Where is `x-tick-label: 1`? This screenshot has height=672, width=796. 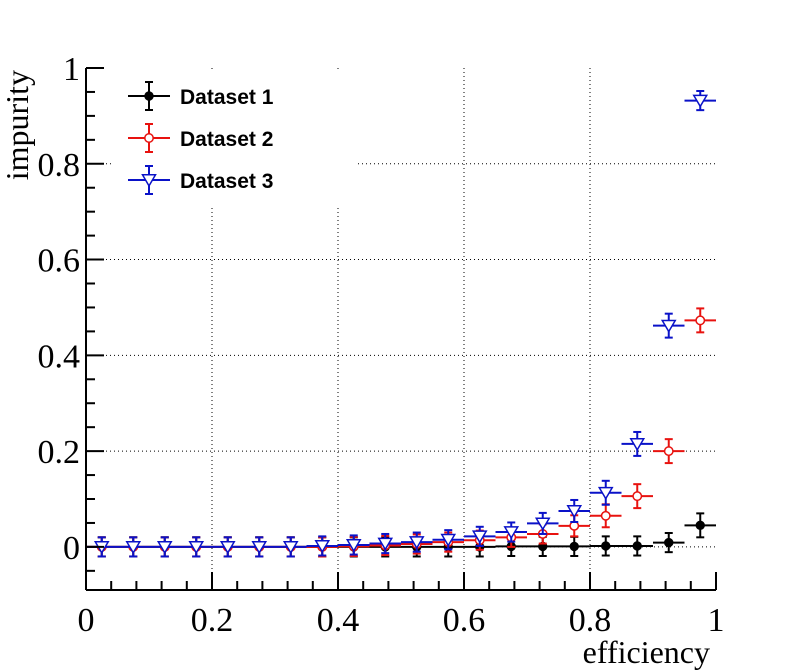
x-tick-label: 1 is located at coordinates (716, 620).